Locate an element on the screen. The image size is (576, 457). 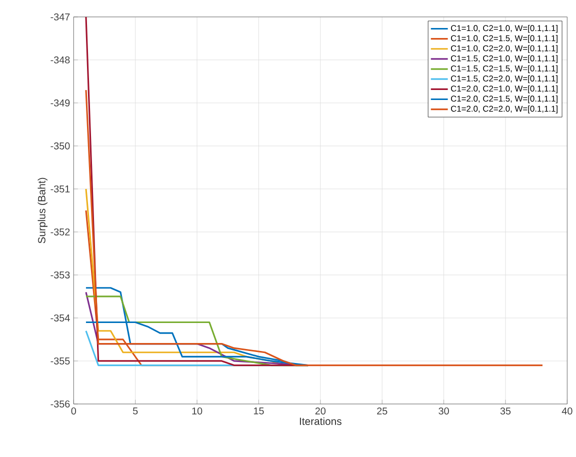
legend-label: C1=1.0, C2=2.0, W=[0.1,1.1] is located at coordinates (504, 49).